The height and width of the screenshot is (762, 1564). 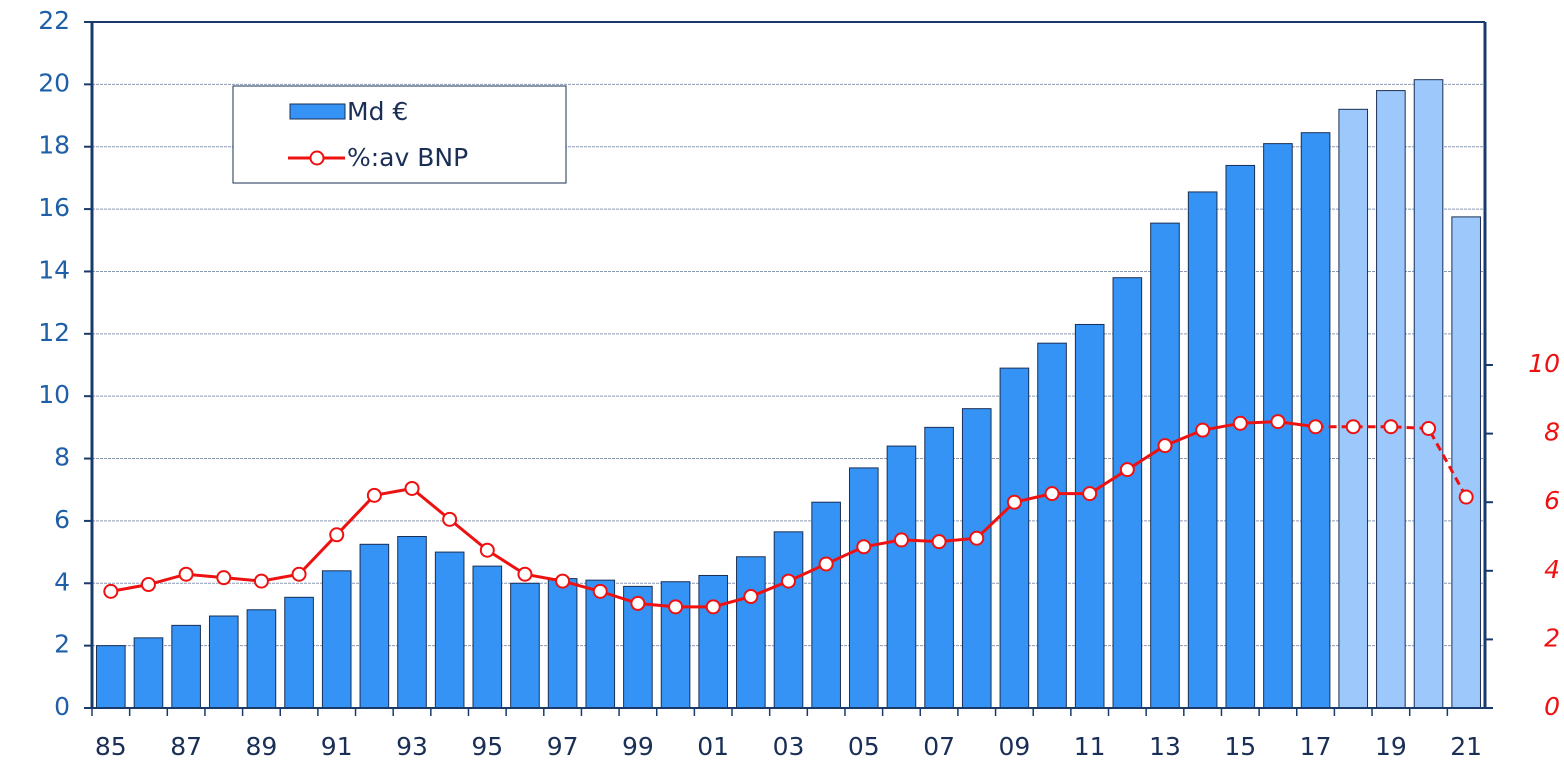 What do you see at coordinates (1552, 569) in the screenshot?
I see `y2-tick-label: 4` at bounding box center [1552, 569].